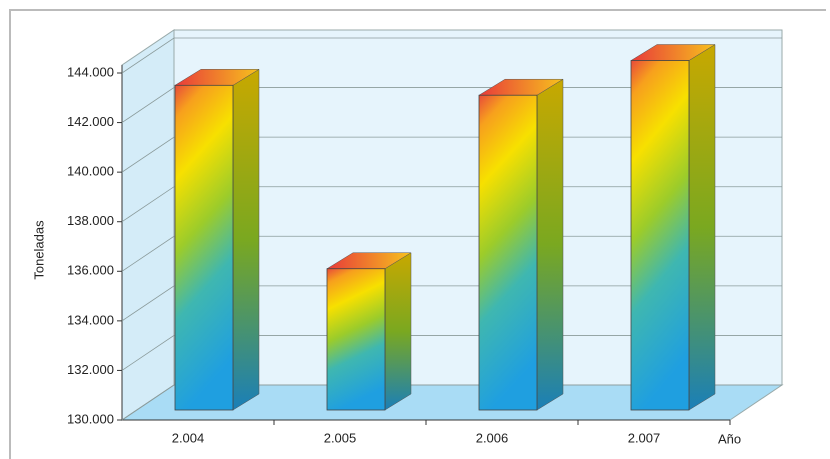 The height and width of the screenshot is (459, 830). Describe the element at coordinates (90, 220) in the screenshot. I see `y-tick-label: 138.000` at that location.